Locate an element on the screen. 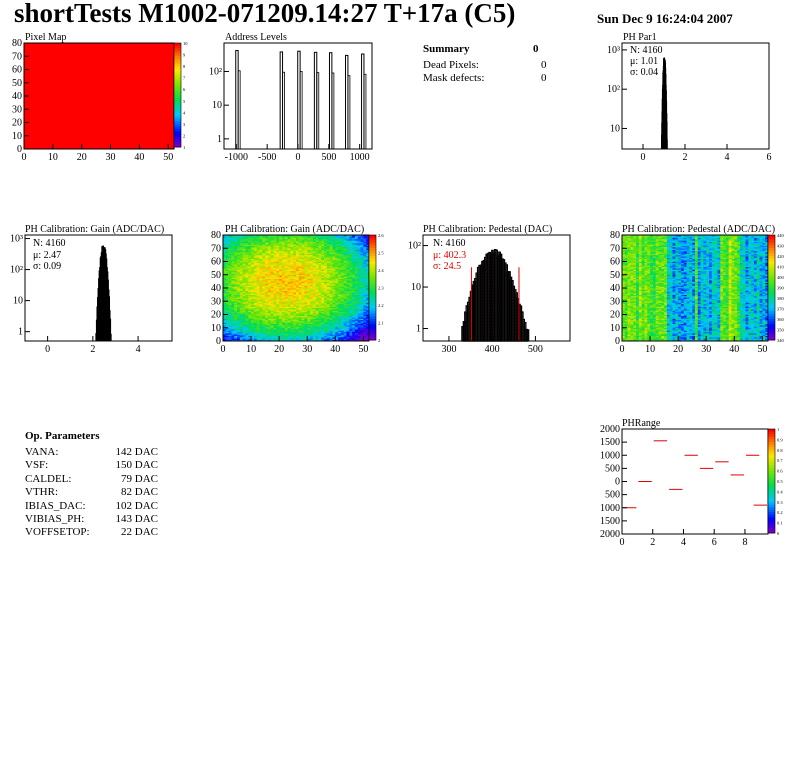  histogram-bar is located at coordinates (111, 337).